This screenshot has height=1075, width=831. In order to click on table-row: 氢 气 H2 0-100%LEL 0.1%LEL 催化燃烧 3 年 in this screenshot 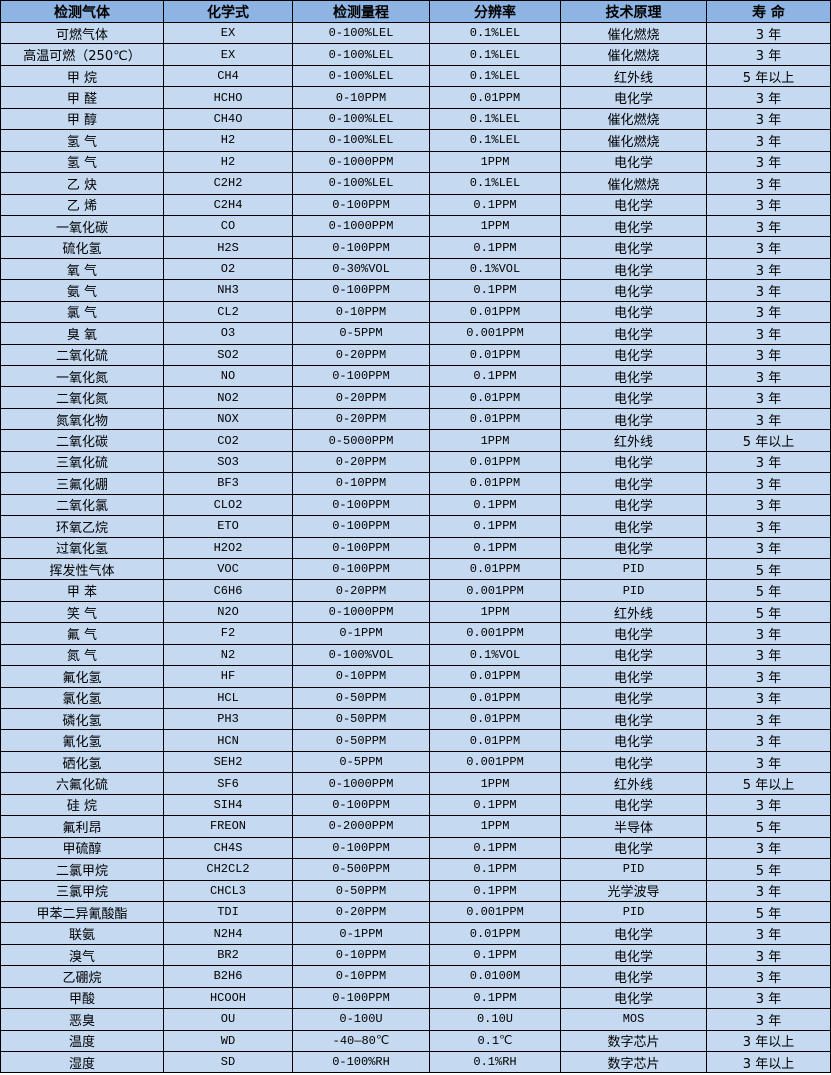, I will do `click(415, 140)`.